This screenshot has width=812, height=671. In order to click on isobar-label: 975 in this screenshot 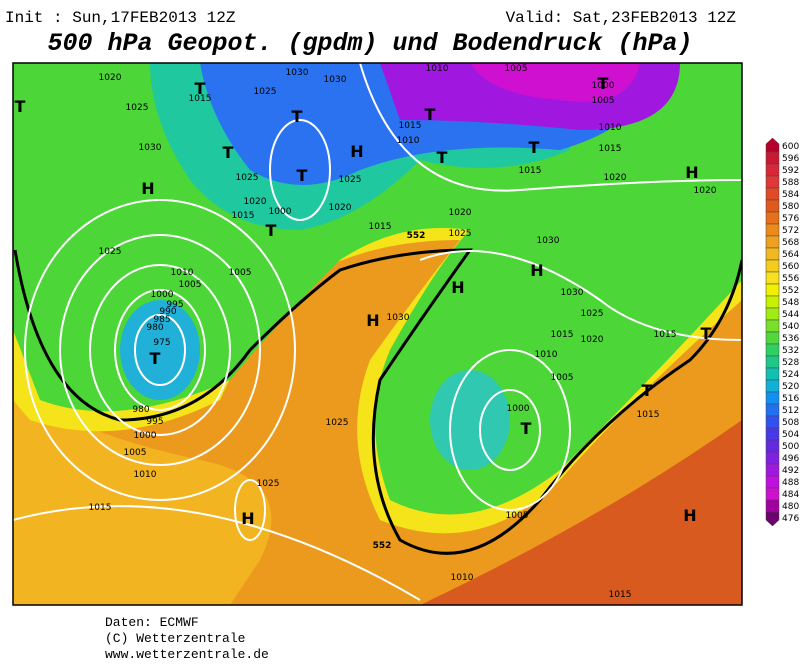, I will do `click(161, 343)`.